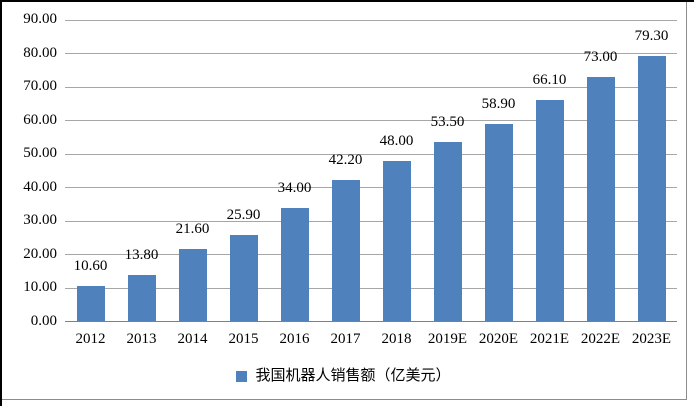 Image resolution: width=694 pixels, height=406 pixels. What do you see at coordinates (243, 214) in the screenshot?
I see `bar-value-label: 25.90` at bounding box center [243, 214].